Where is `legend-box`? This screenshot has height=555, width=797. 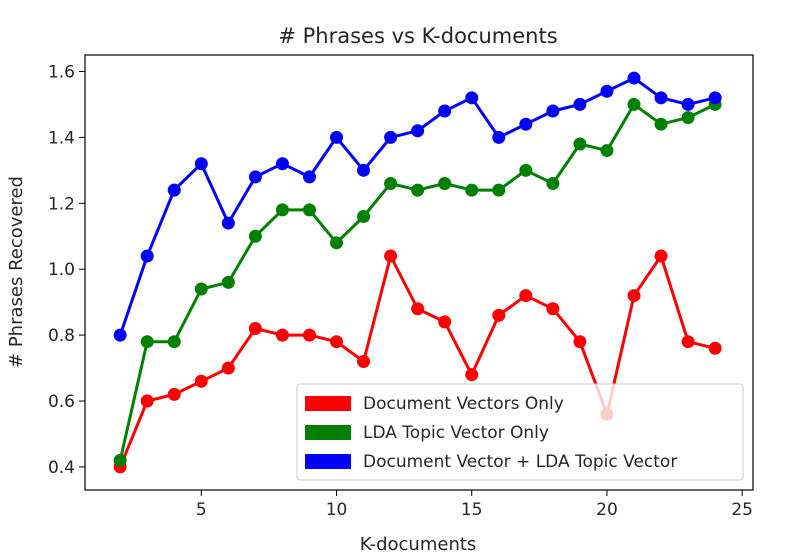
legend-box is located at coordinates (520, 432).